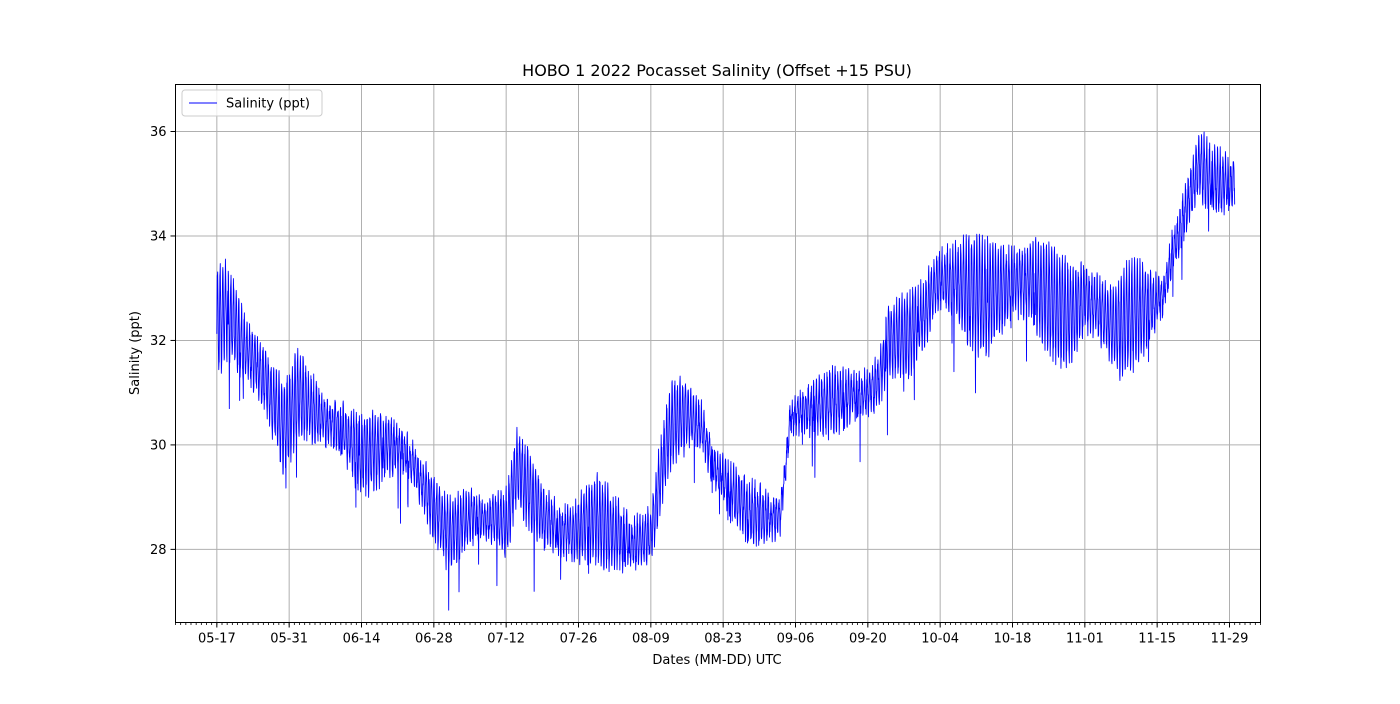  Describe the element at coordinates (158, 550) in the screenshot. I see `y-tick-label: 28` at that location.